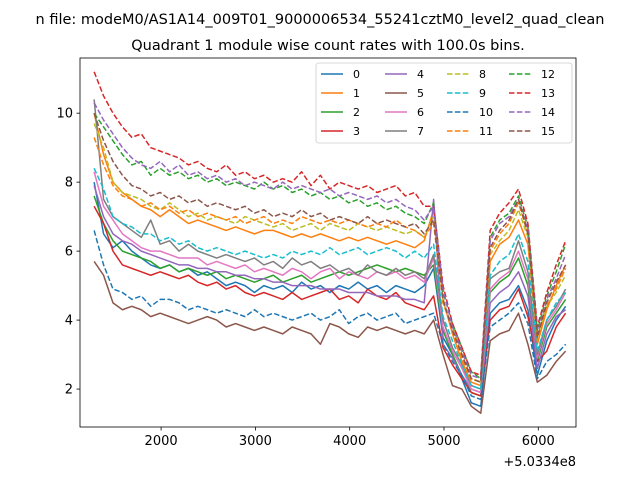 Image resolution: width=640 pixels, height=480 pixels. What do you see at coordinates (420, 131) in the screenshot?
I see `legend-label-7: 7` at bounding box center [420, 131].